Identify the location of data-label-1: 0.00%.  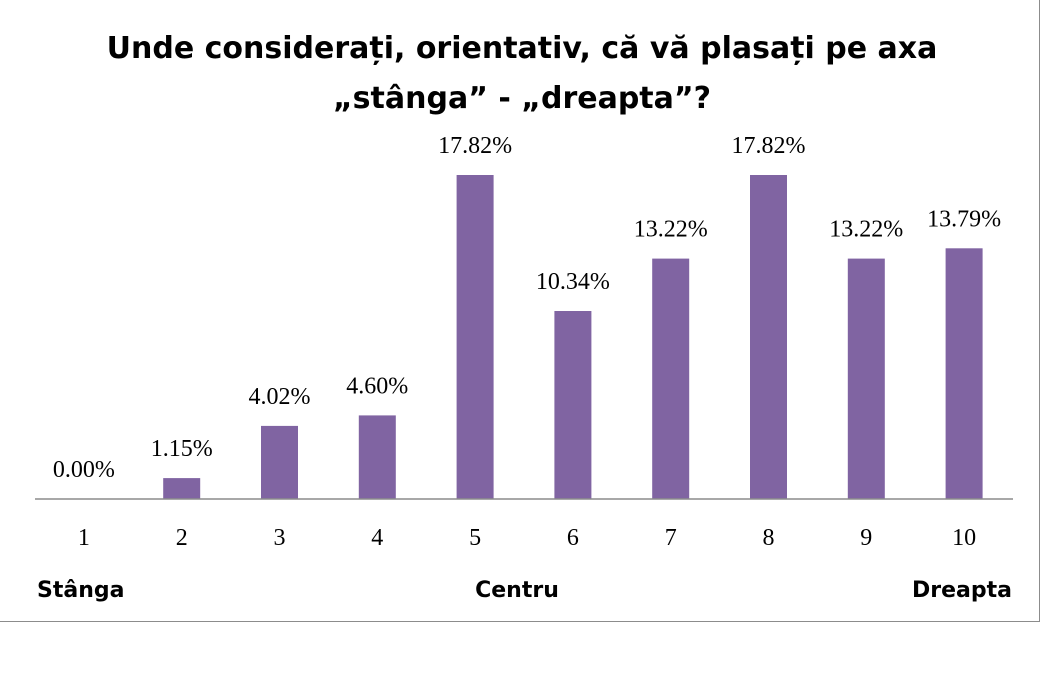
(84, 470).